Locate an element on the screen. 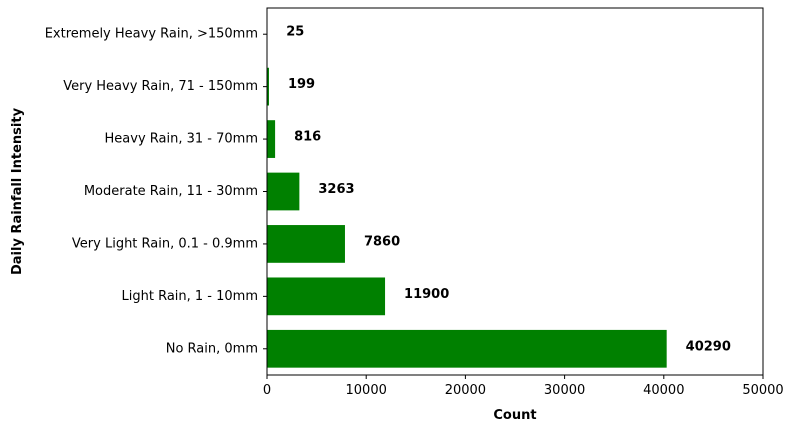  y-axis-title: Daily Rainfall Intensity is located at coordinates (17, 191).